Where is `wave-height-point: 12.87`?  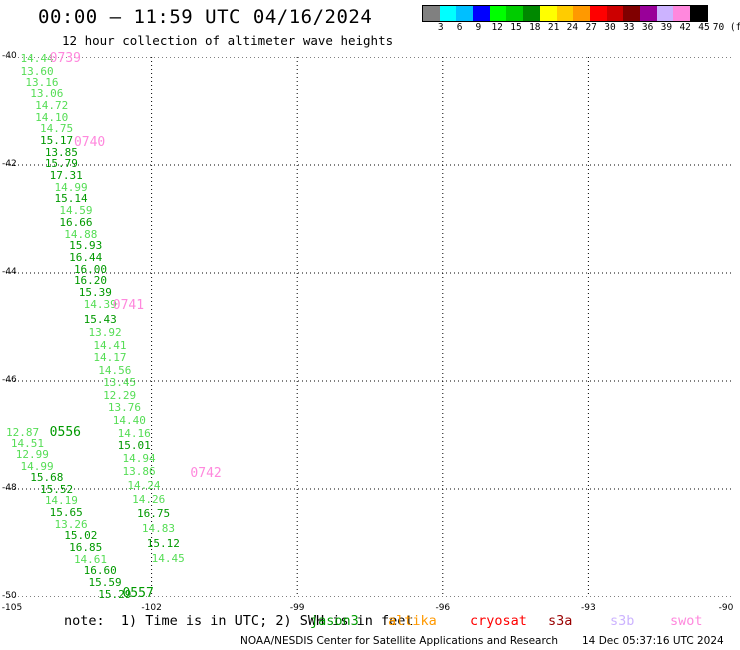 wave-height-point: 12.87 is located at coordinates (23, 433).